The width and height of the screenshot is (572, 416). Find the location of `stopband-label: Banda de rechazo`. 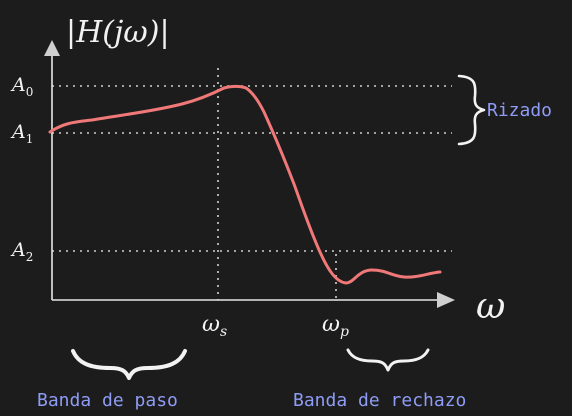

stopband-label: Banda de rechazo is located at coordinates (379, 400).